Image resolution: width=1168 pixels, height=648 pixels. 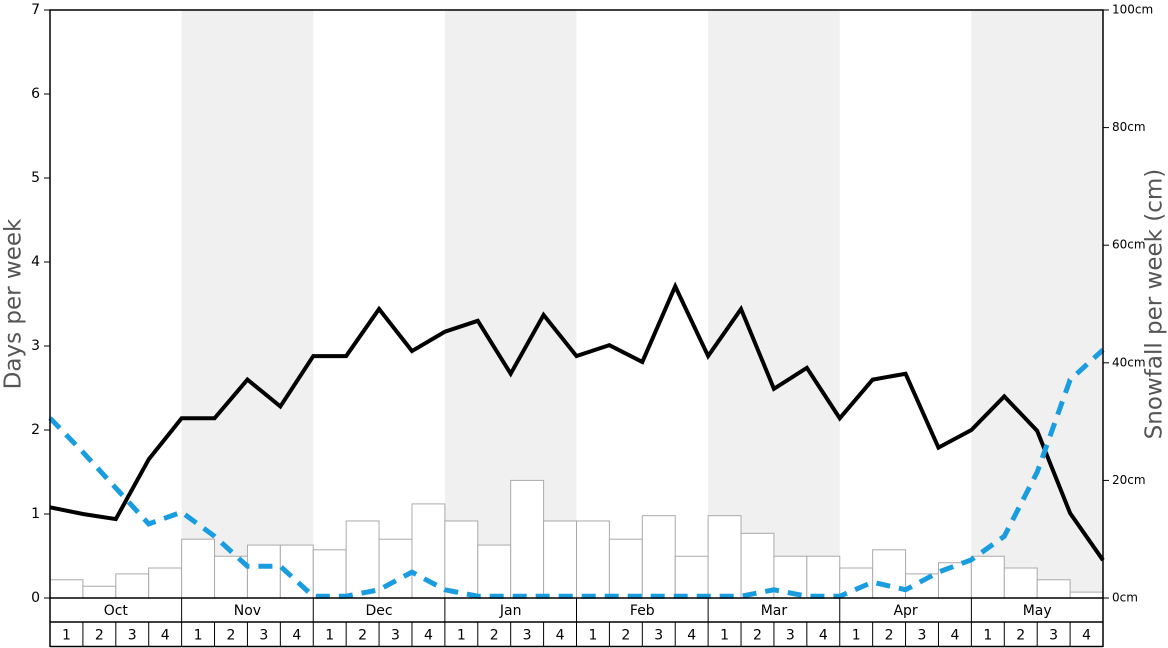 I want to click on y-tick-label: 7, so click(x=35, y=10).